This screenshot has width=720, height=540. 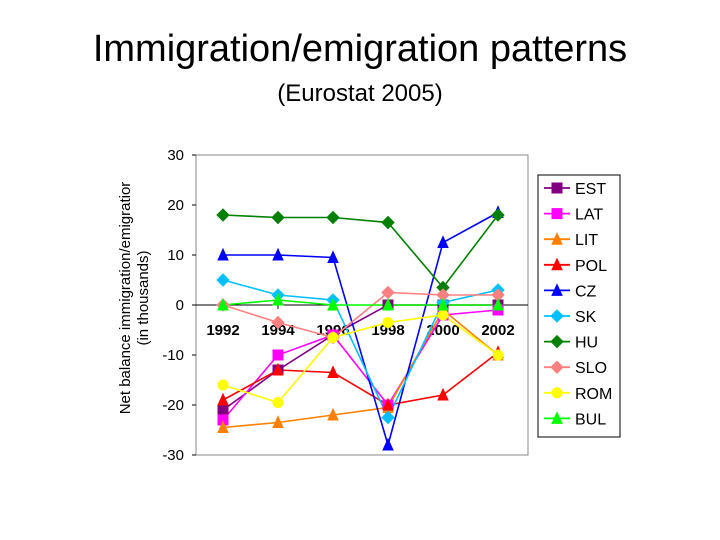 I want to click on y-tick-label: 0, so click(x=180, y=305).